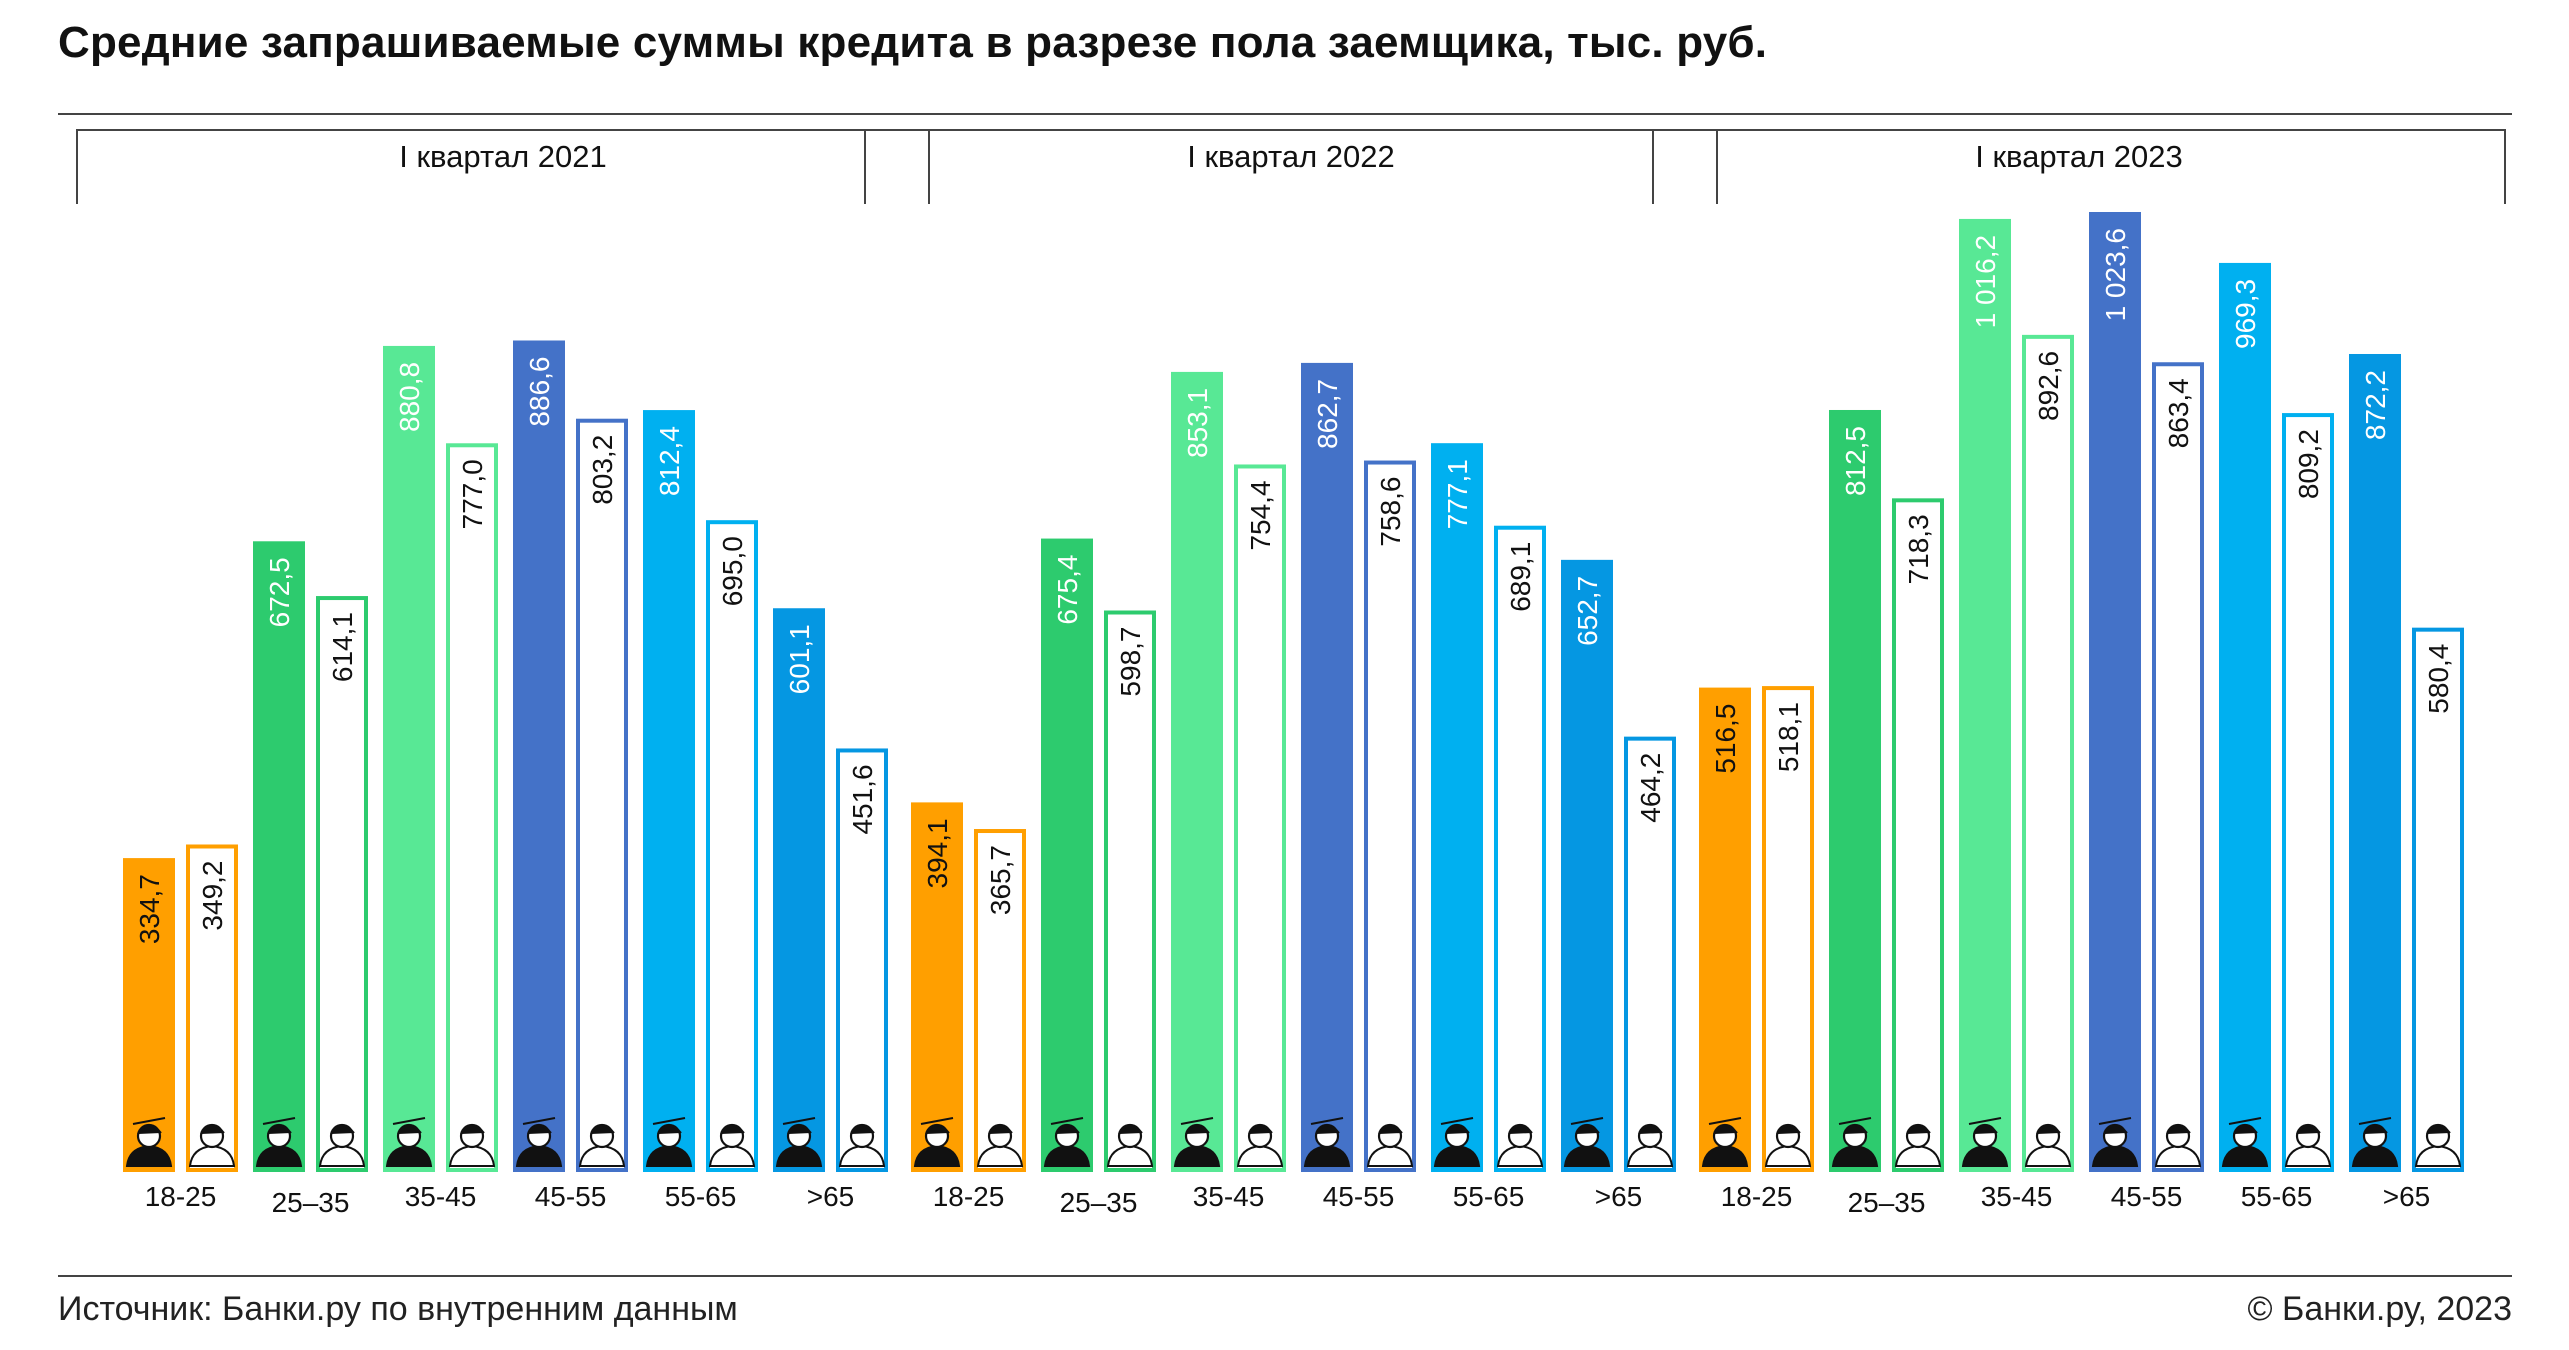 The height and width of the screenshot is (1350, 2569). Describe the element at coordinates (1130, 661) in the screenshot. I see `value-label: 598,7` at that location.